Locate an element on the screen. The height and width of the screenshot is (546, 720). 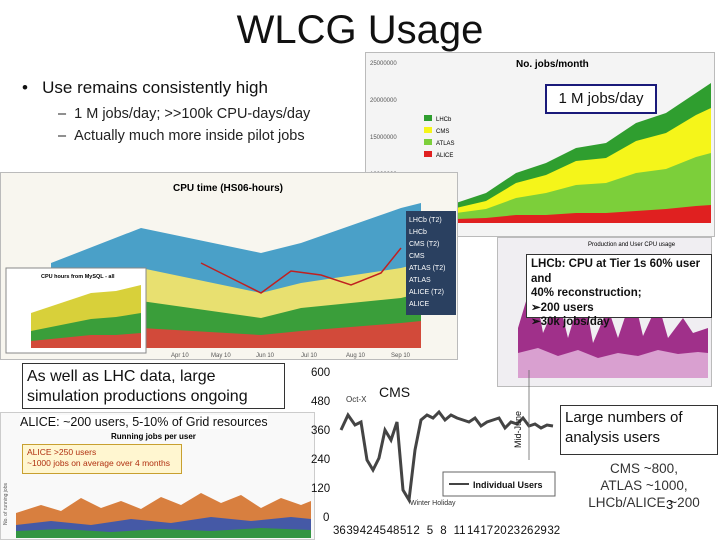
cms-oct-annotation: Oct-X is located at coordinates (356, 399).